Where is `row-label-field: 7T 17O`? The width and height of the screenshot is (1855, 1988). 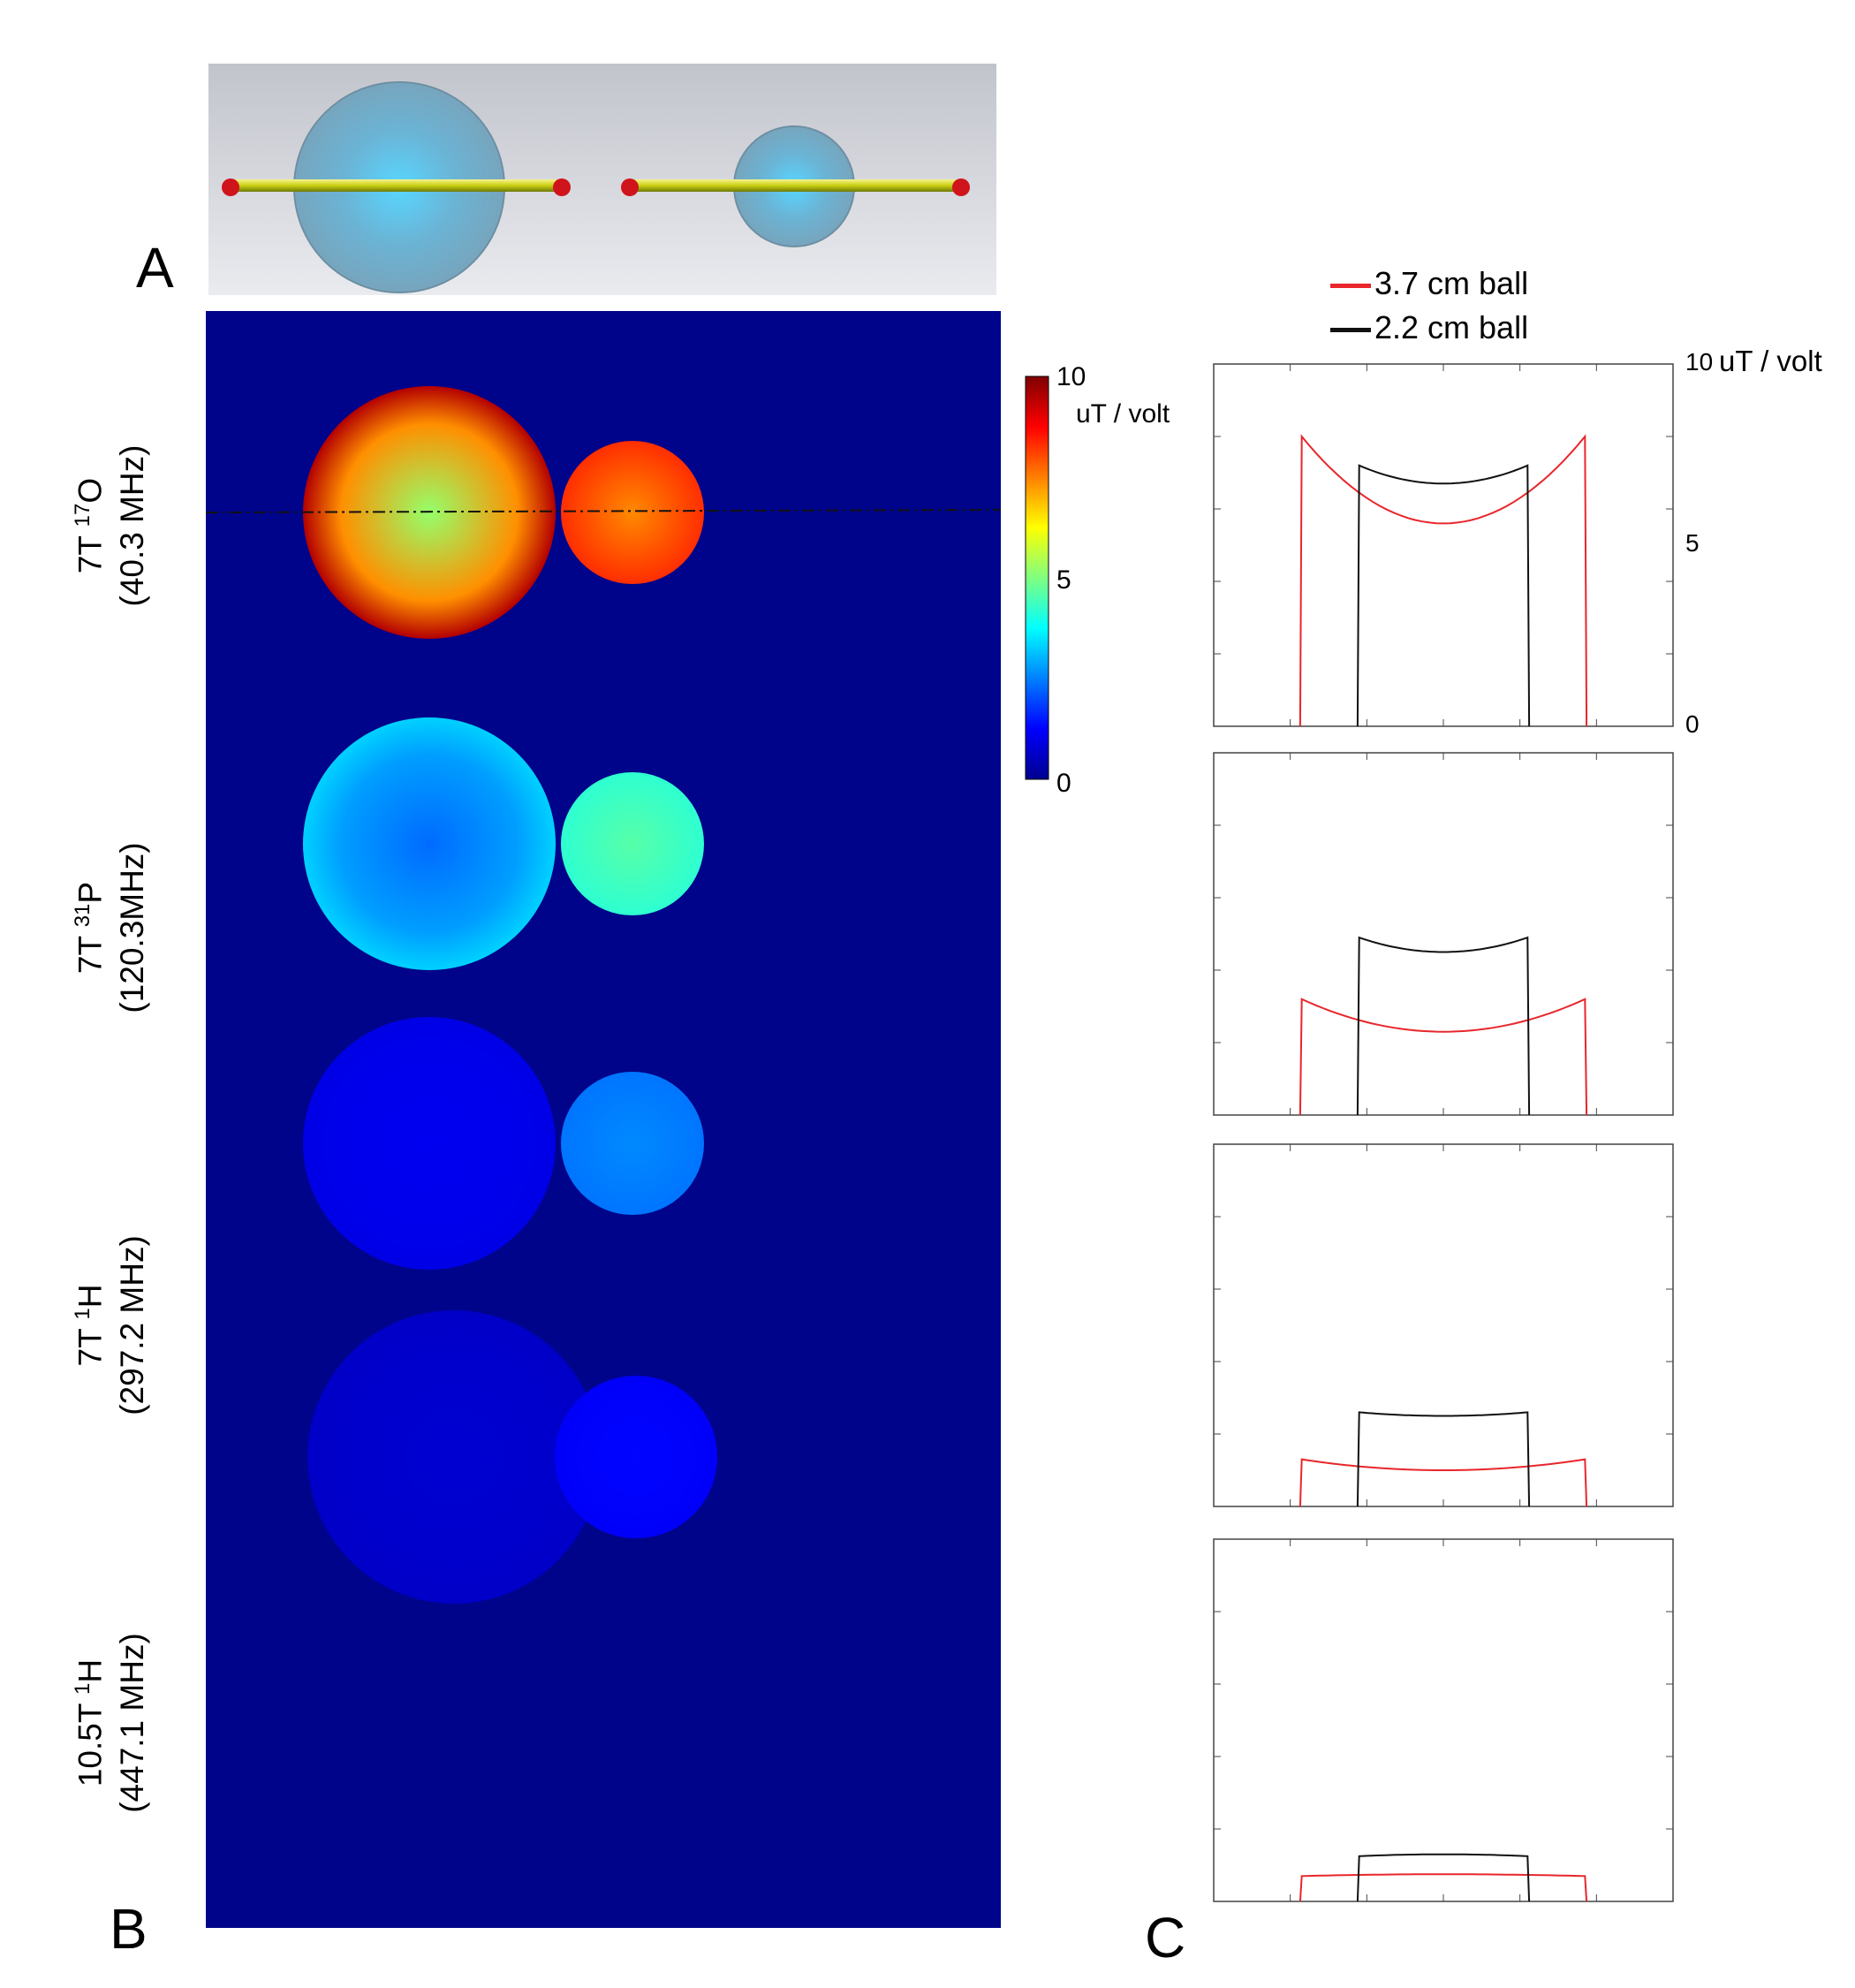 row-label-field: 7T 17O is located at coordinates (86, 526).